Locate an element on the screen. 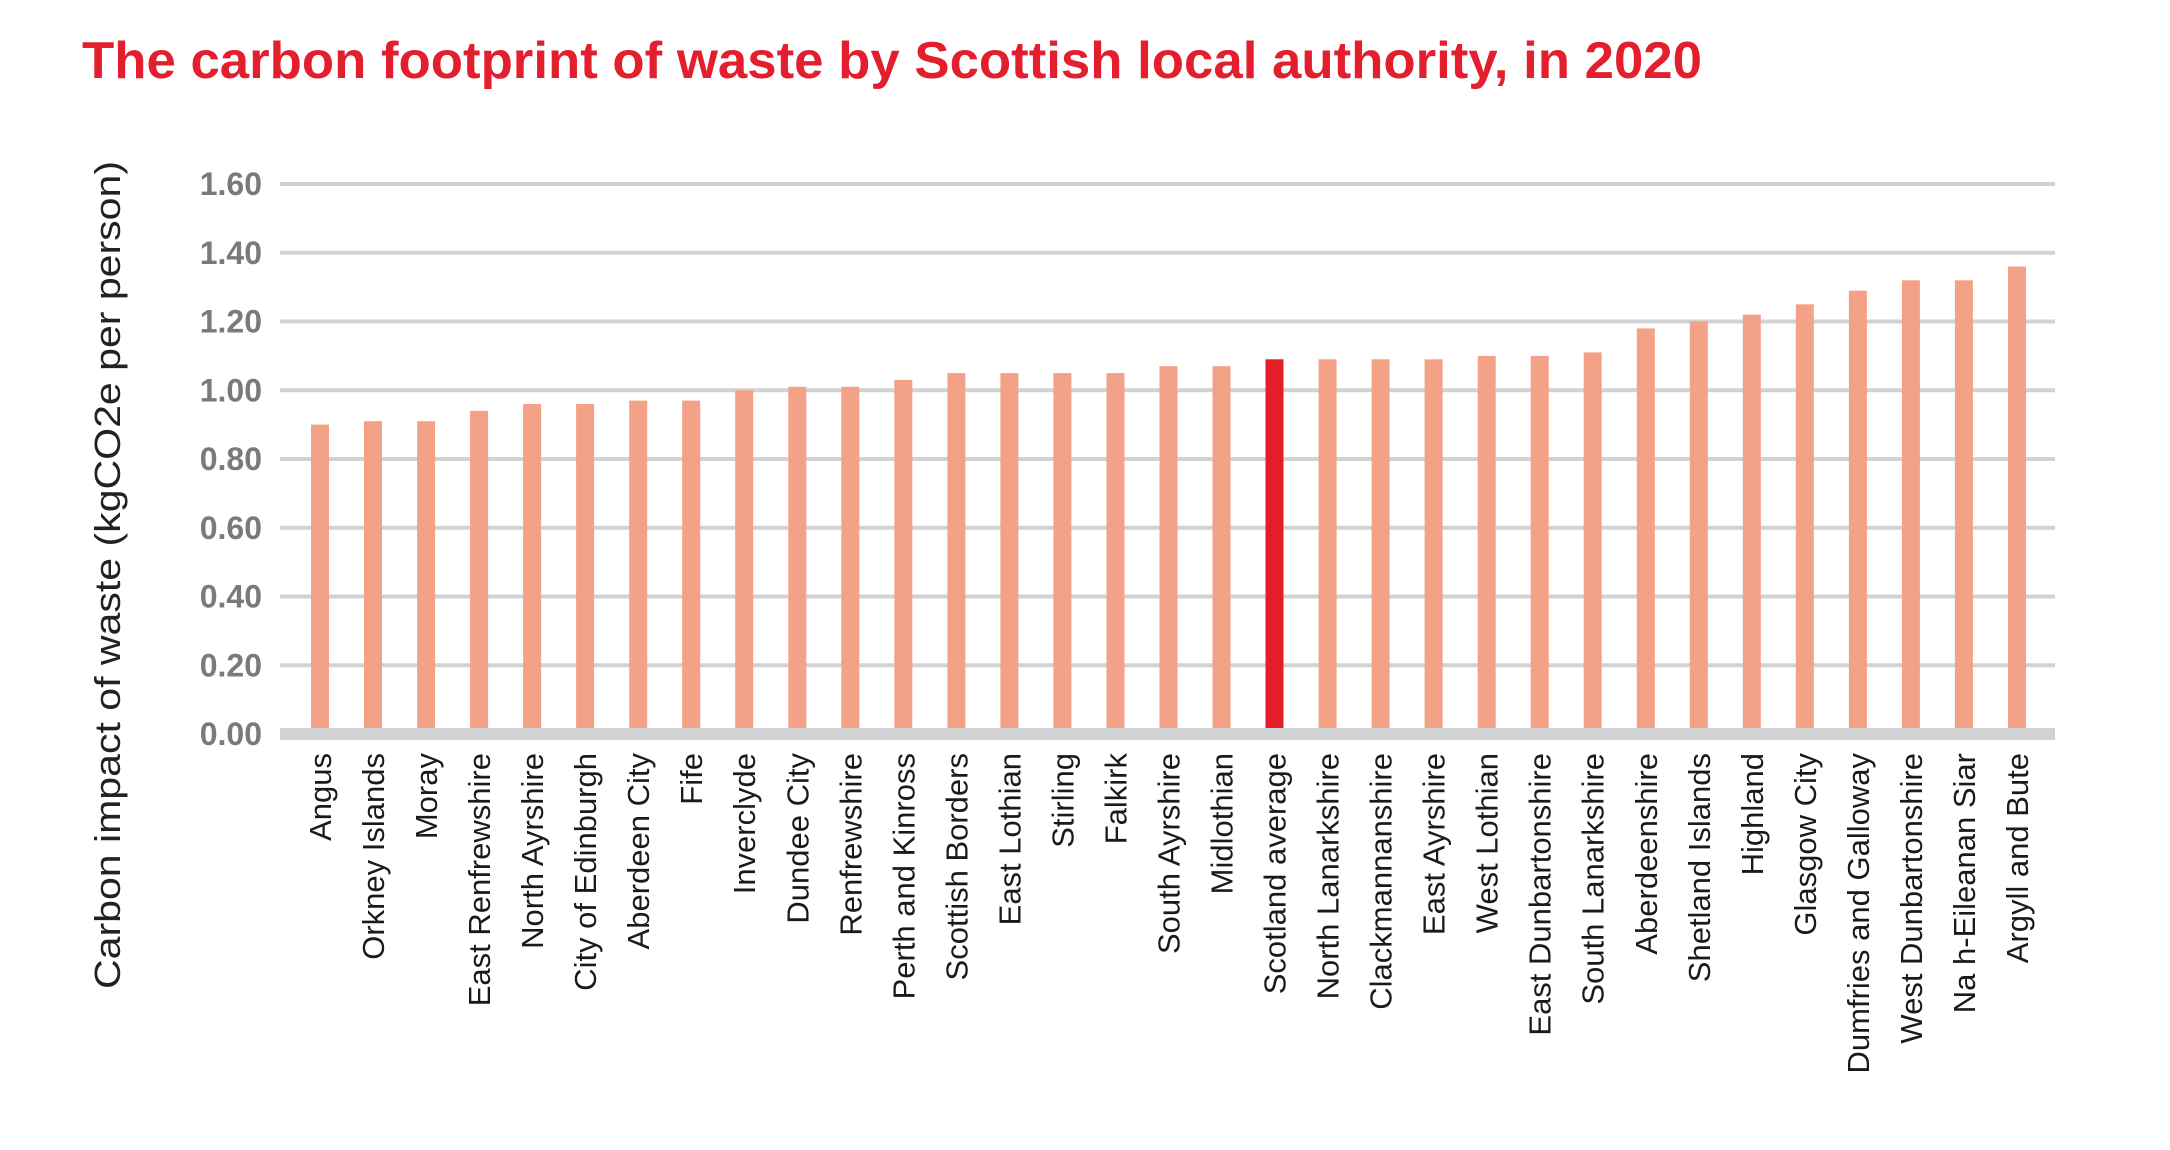 This screenshot has height=1150, width=2170. x-tick-label: Scottish Borders is located at coordinates (956, 866).